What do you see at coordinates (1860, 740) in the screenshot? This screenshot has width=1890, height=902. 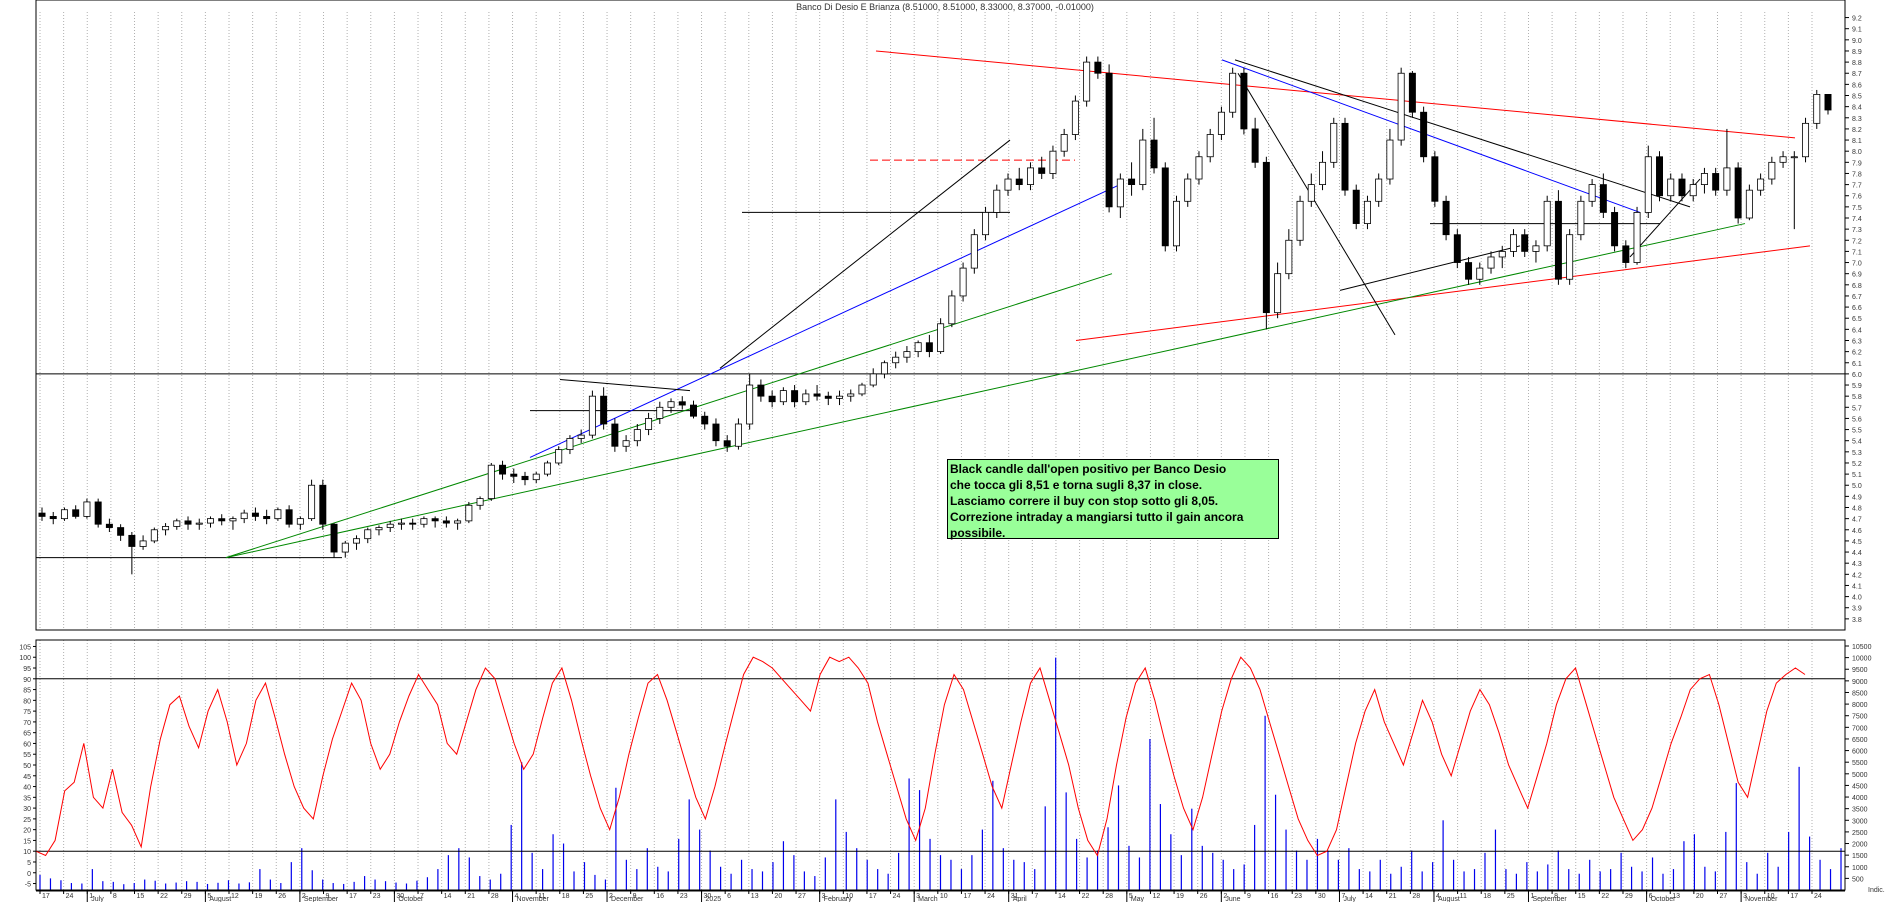 I see `volume-tick-label: 6500` at bounding box center [1860, 740].